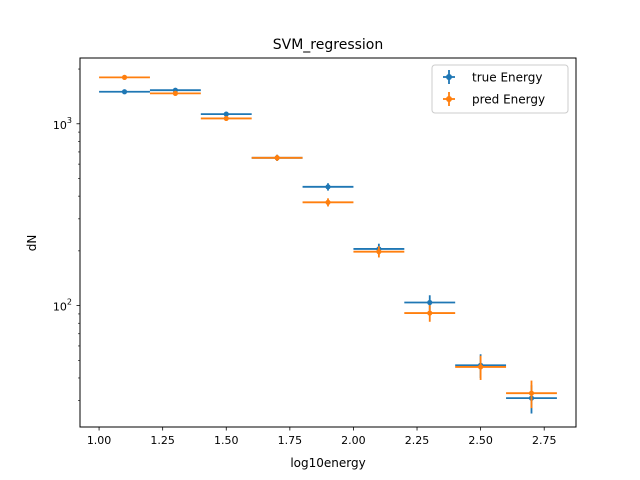 The width and height of the screenshot is (640, 480). I want to click on legend: true Energy pred Energy, so click(500, 89).